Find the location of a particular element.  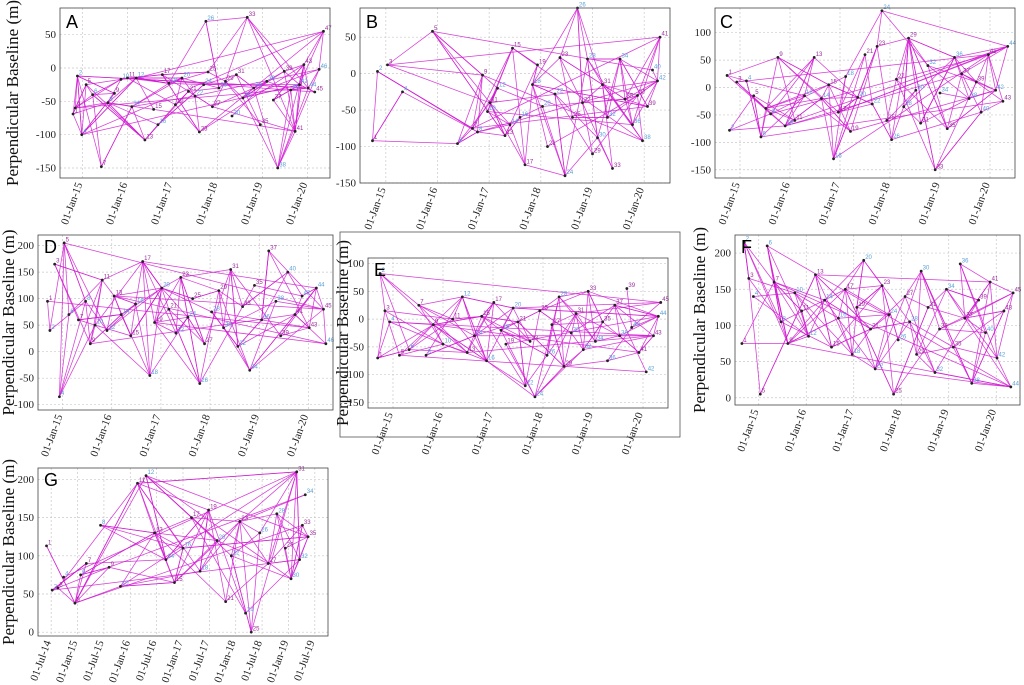

point-label: 5 is located at coordinates (68, 240).